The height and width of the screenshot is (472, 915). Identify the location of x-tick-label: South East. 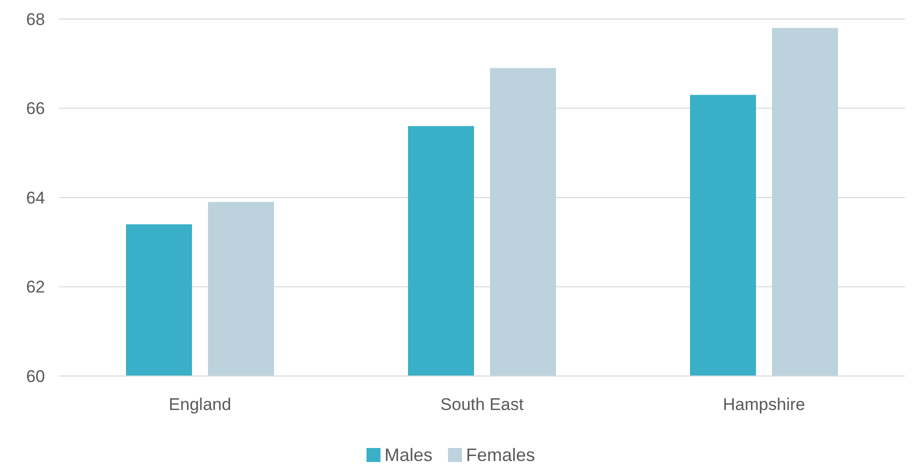
(482, 404).